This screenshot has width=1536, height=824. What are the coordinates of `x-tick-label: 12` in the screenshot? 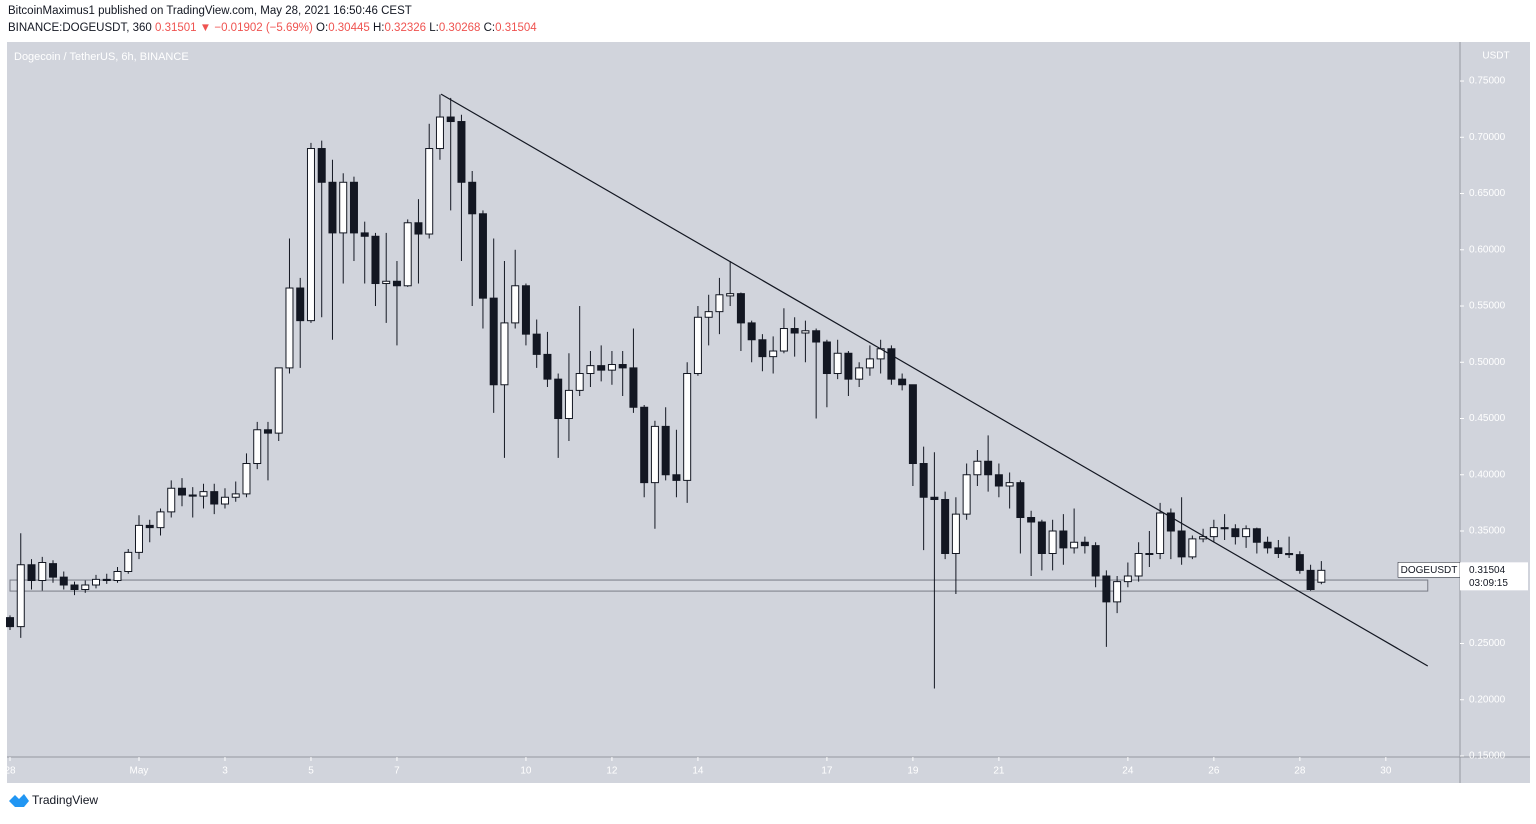 It's located at (612, 771).